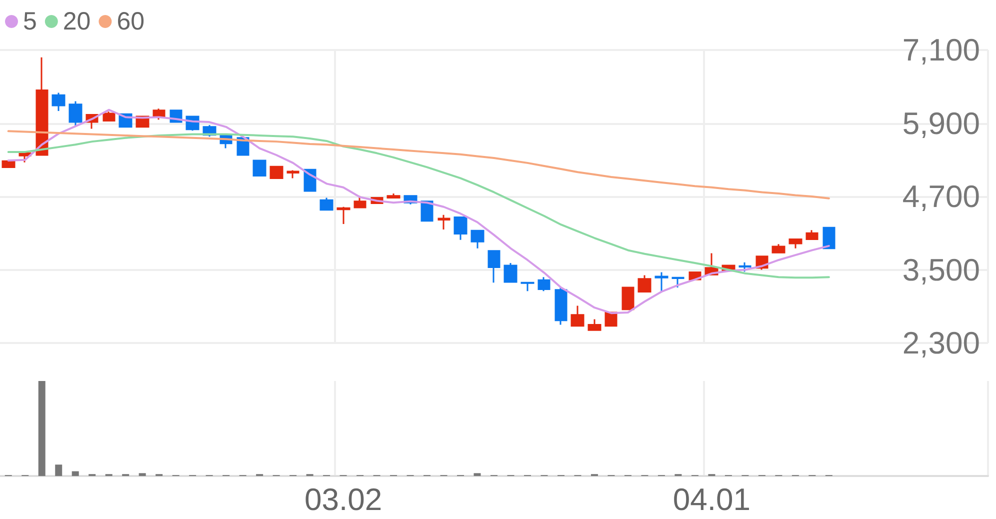  What do you see at coordinates (941, 50) in the screenshot?
I see `y-tick-label: 7,100` at bounding box center [941, 50].